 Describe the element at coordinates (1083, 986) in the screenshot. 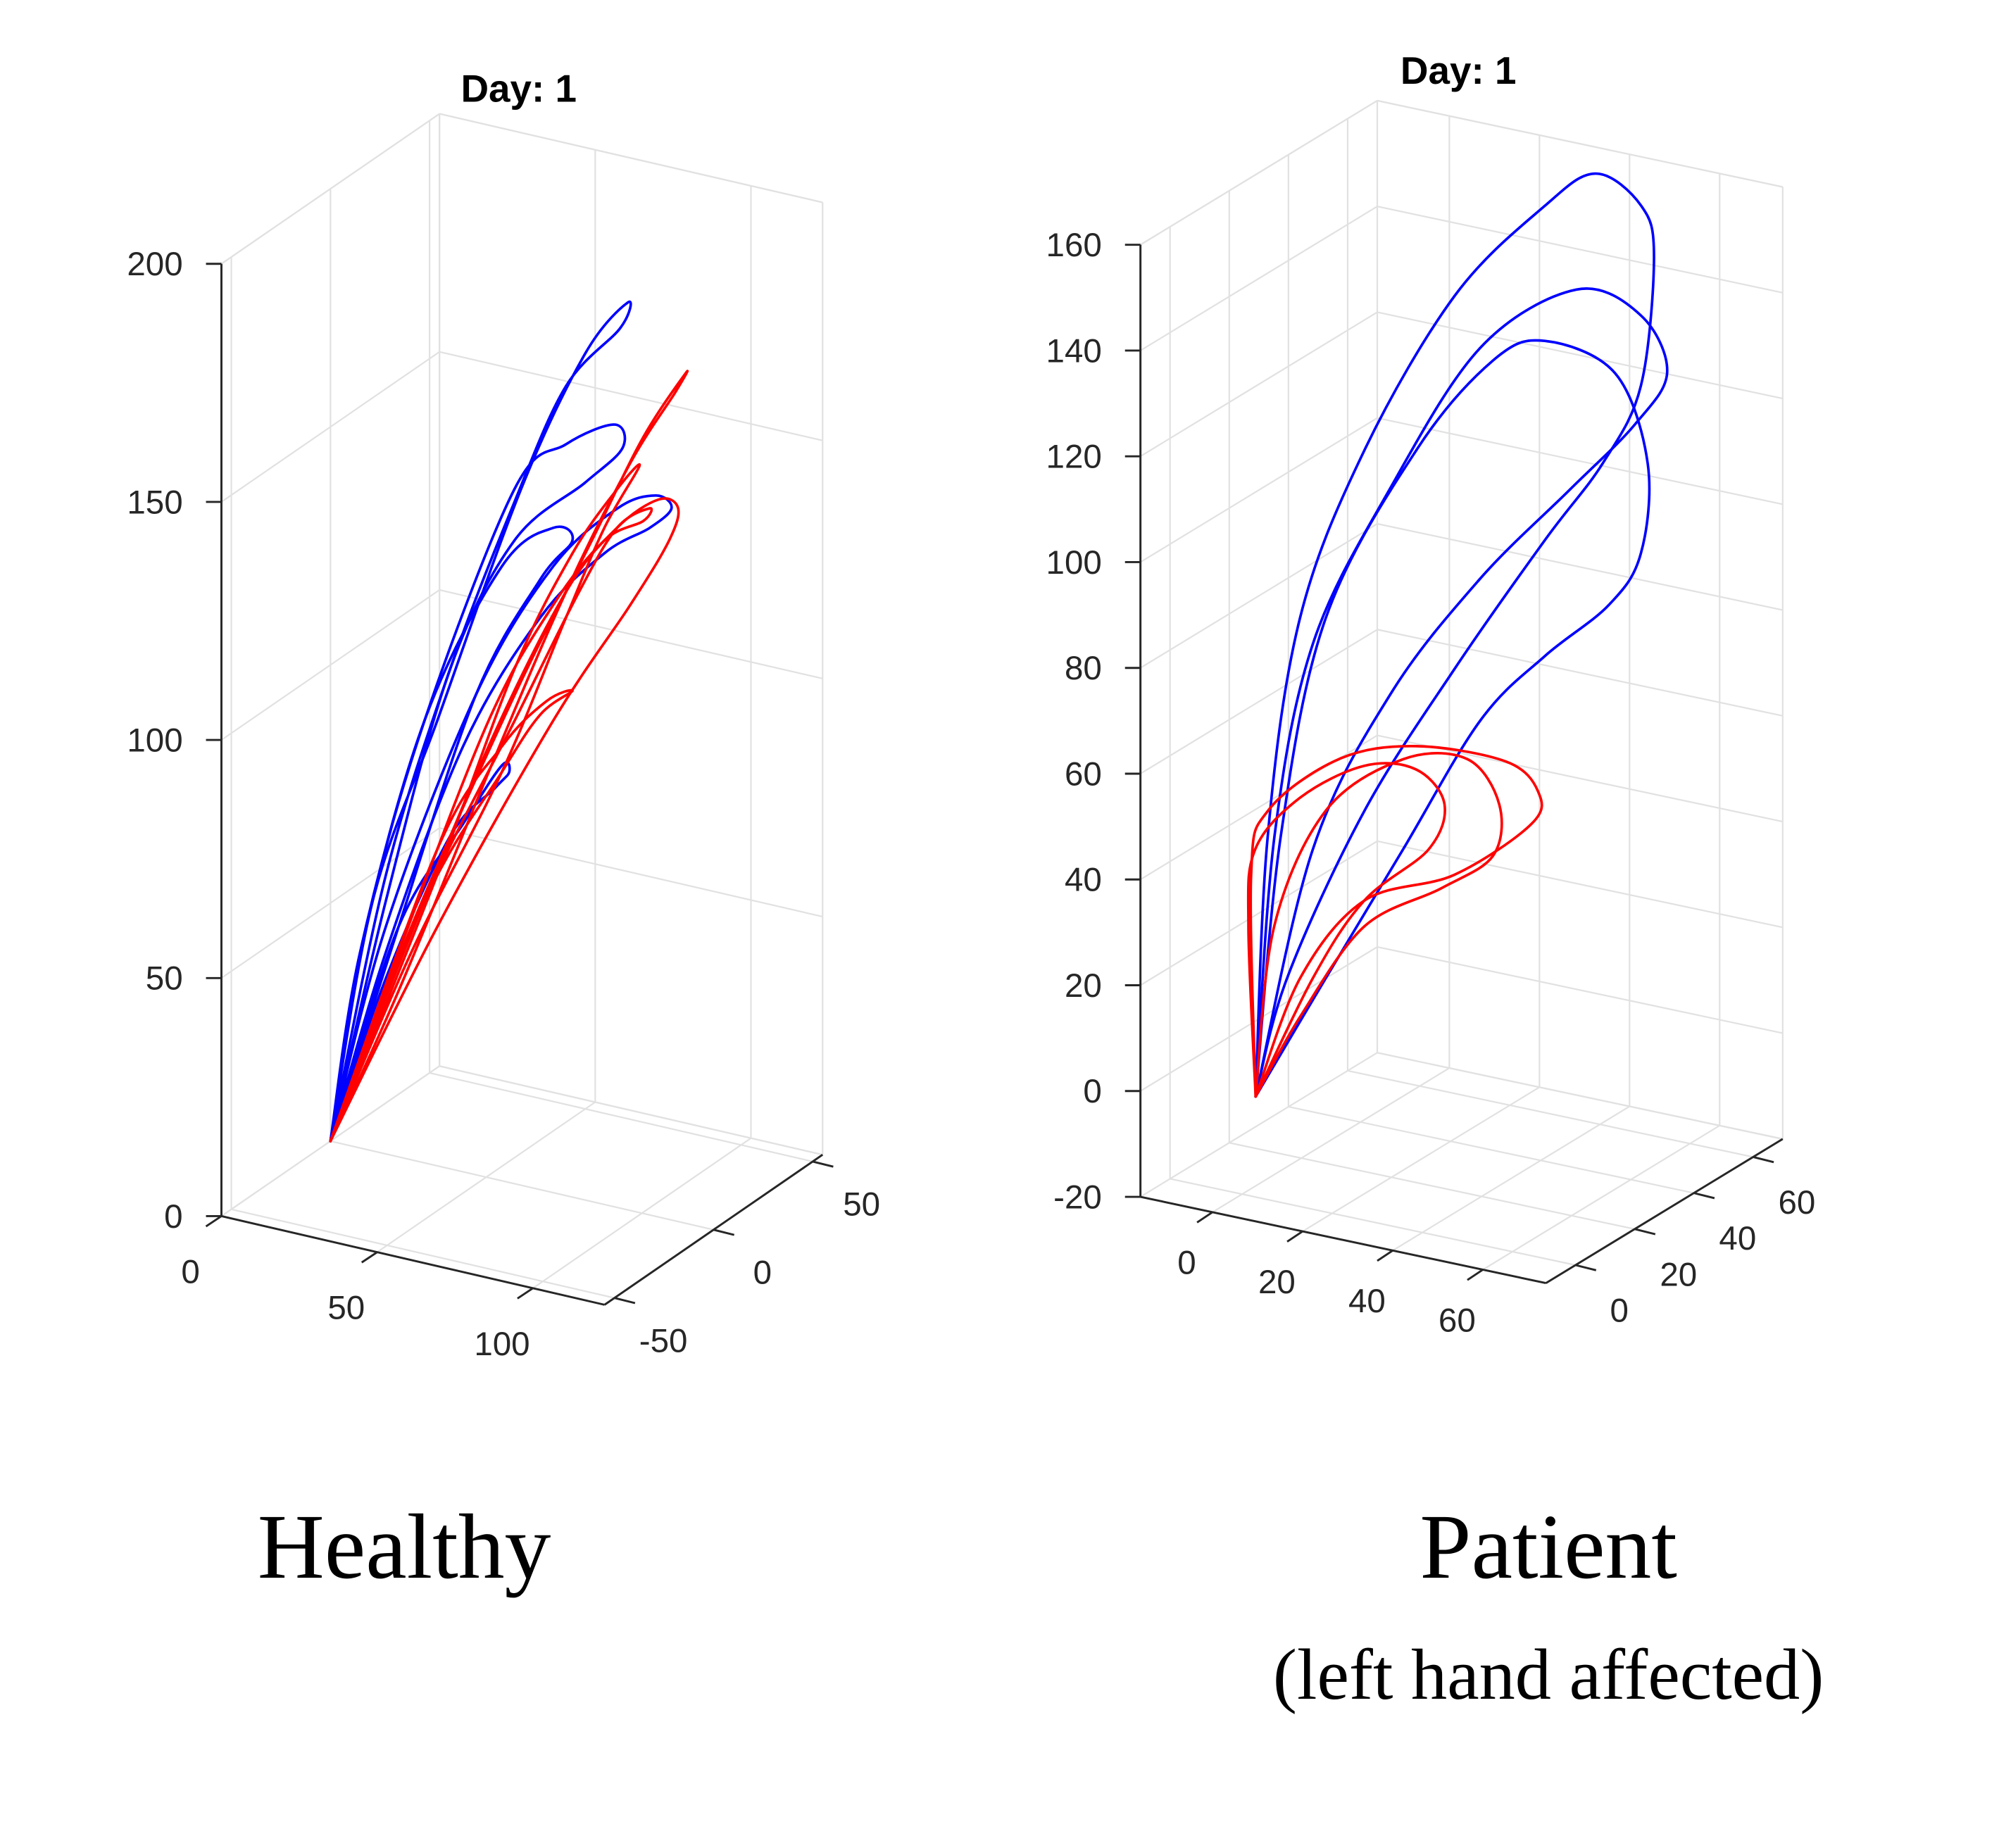

I see `z-tick-label: 20` at that location.